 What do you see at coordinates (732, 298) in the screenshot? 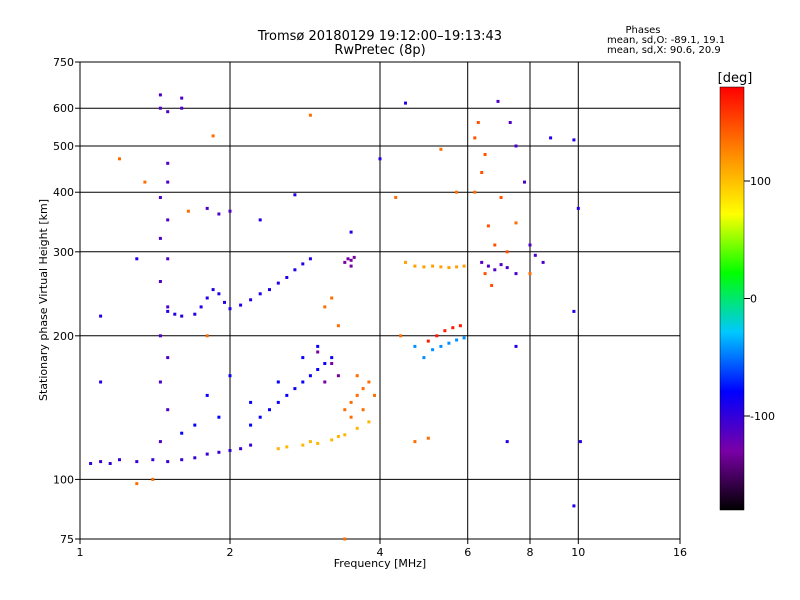
I see `colorbar` at bounding box center [732, 298].